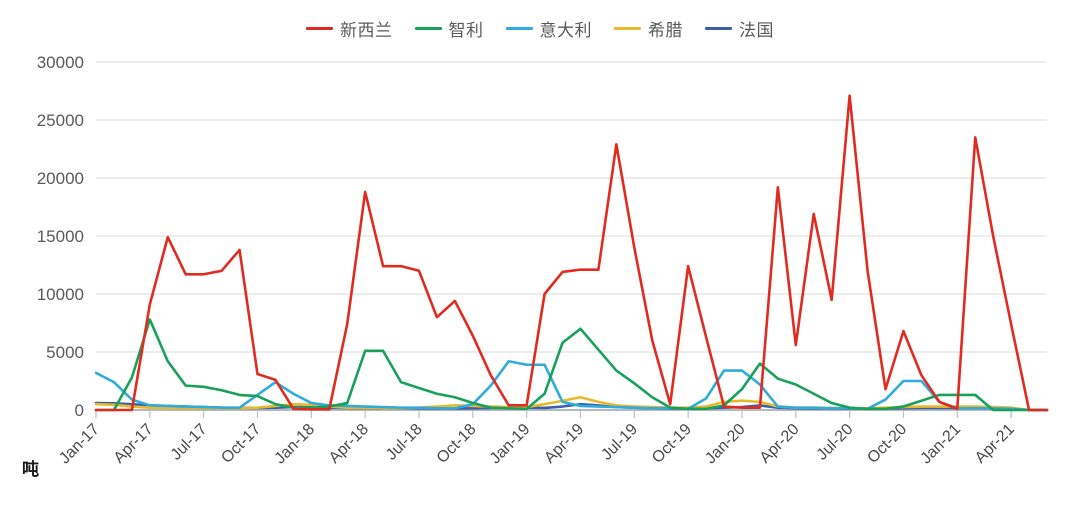 The image size is (1080, 505). Describe the element at coordinates (65, 352) in the screenshot. I see `y-axis-tick-label: 5000` at that location.